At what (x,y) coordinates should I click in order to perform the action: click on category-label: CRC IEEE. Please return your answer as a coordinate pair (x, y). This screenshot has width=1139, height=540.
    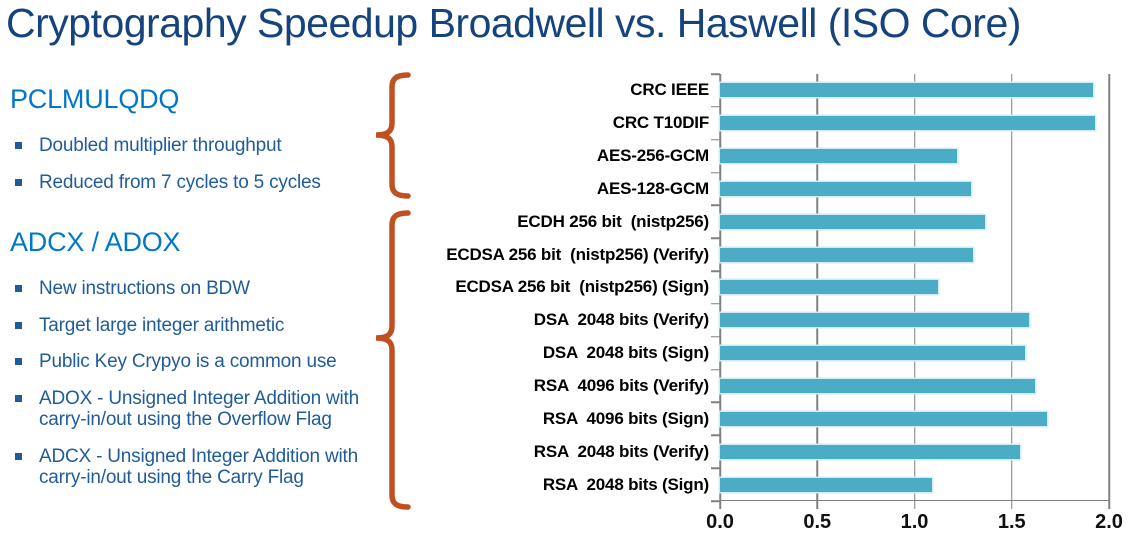
    Looking at the image, I should click on (669, 90).